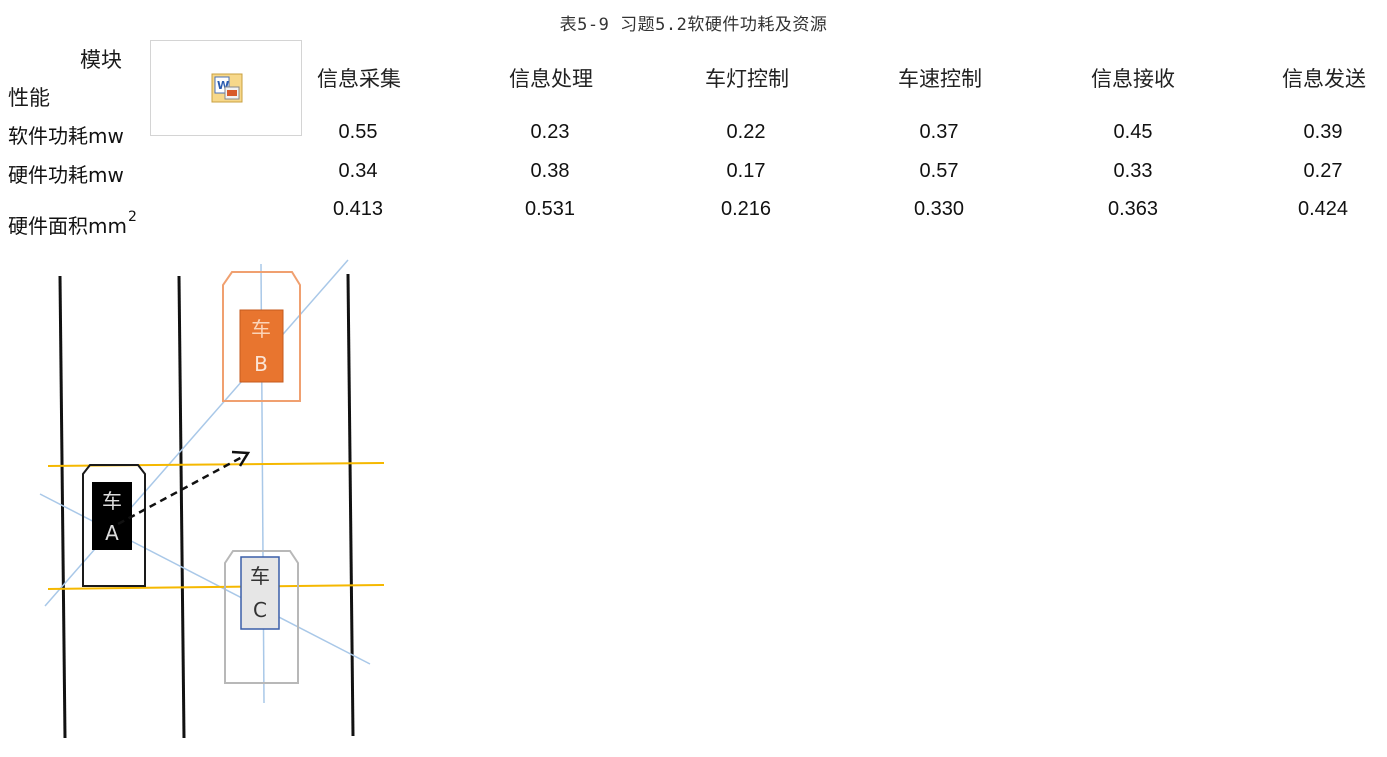 Image resolution: width=1387 pixels, height=757 pixels. Describe the element at coordinates (939, 132) in the screenshot. I see `table-cell: 0.37` at that location.